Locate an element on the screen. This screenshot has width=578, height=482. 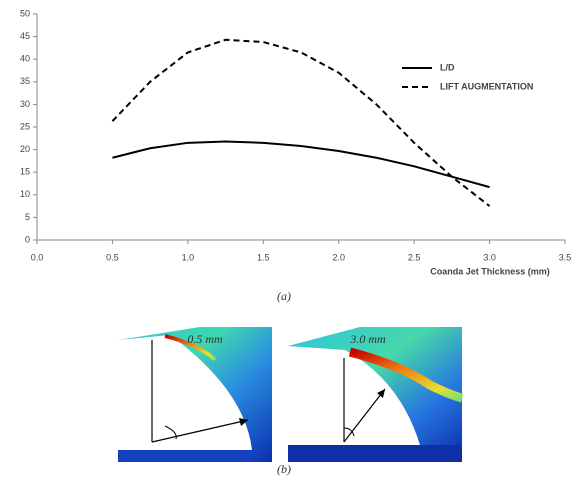
y-tick-label: 40 is located at coordinates (25, 59).